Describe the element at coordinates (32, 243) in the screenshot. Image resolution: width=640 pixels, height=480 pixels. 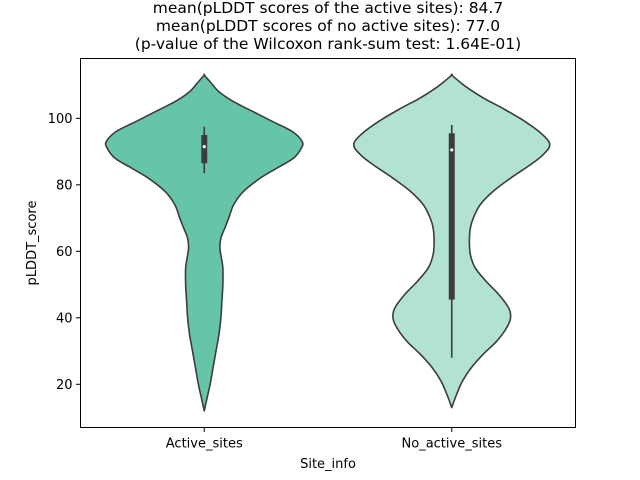
I see `y-axis-label: pLDDT_score` at that location.